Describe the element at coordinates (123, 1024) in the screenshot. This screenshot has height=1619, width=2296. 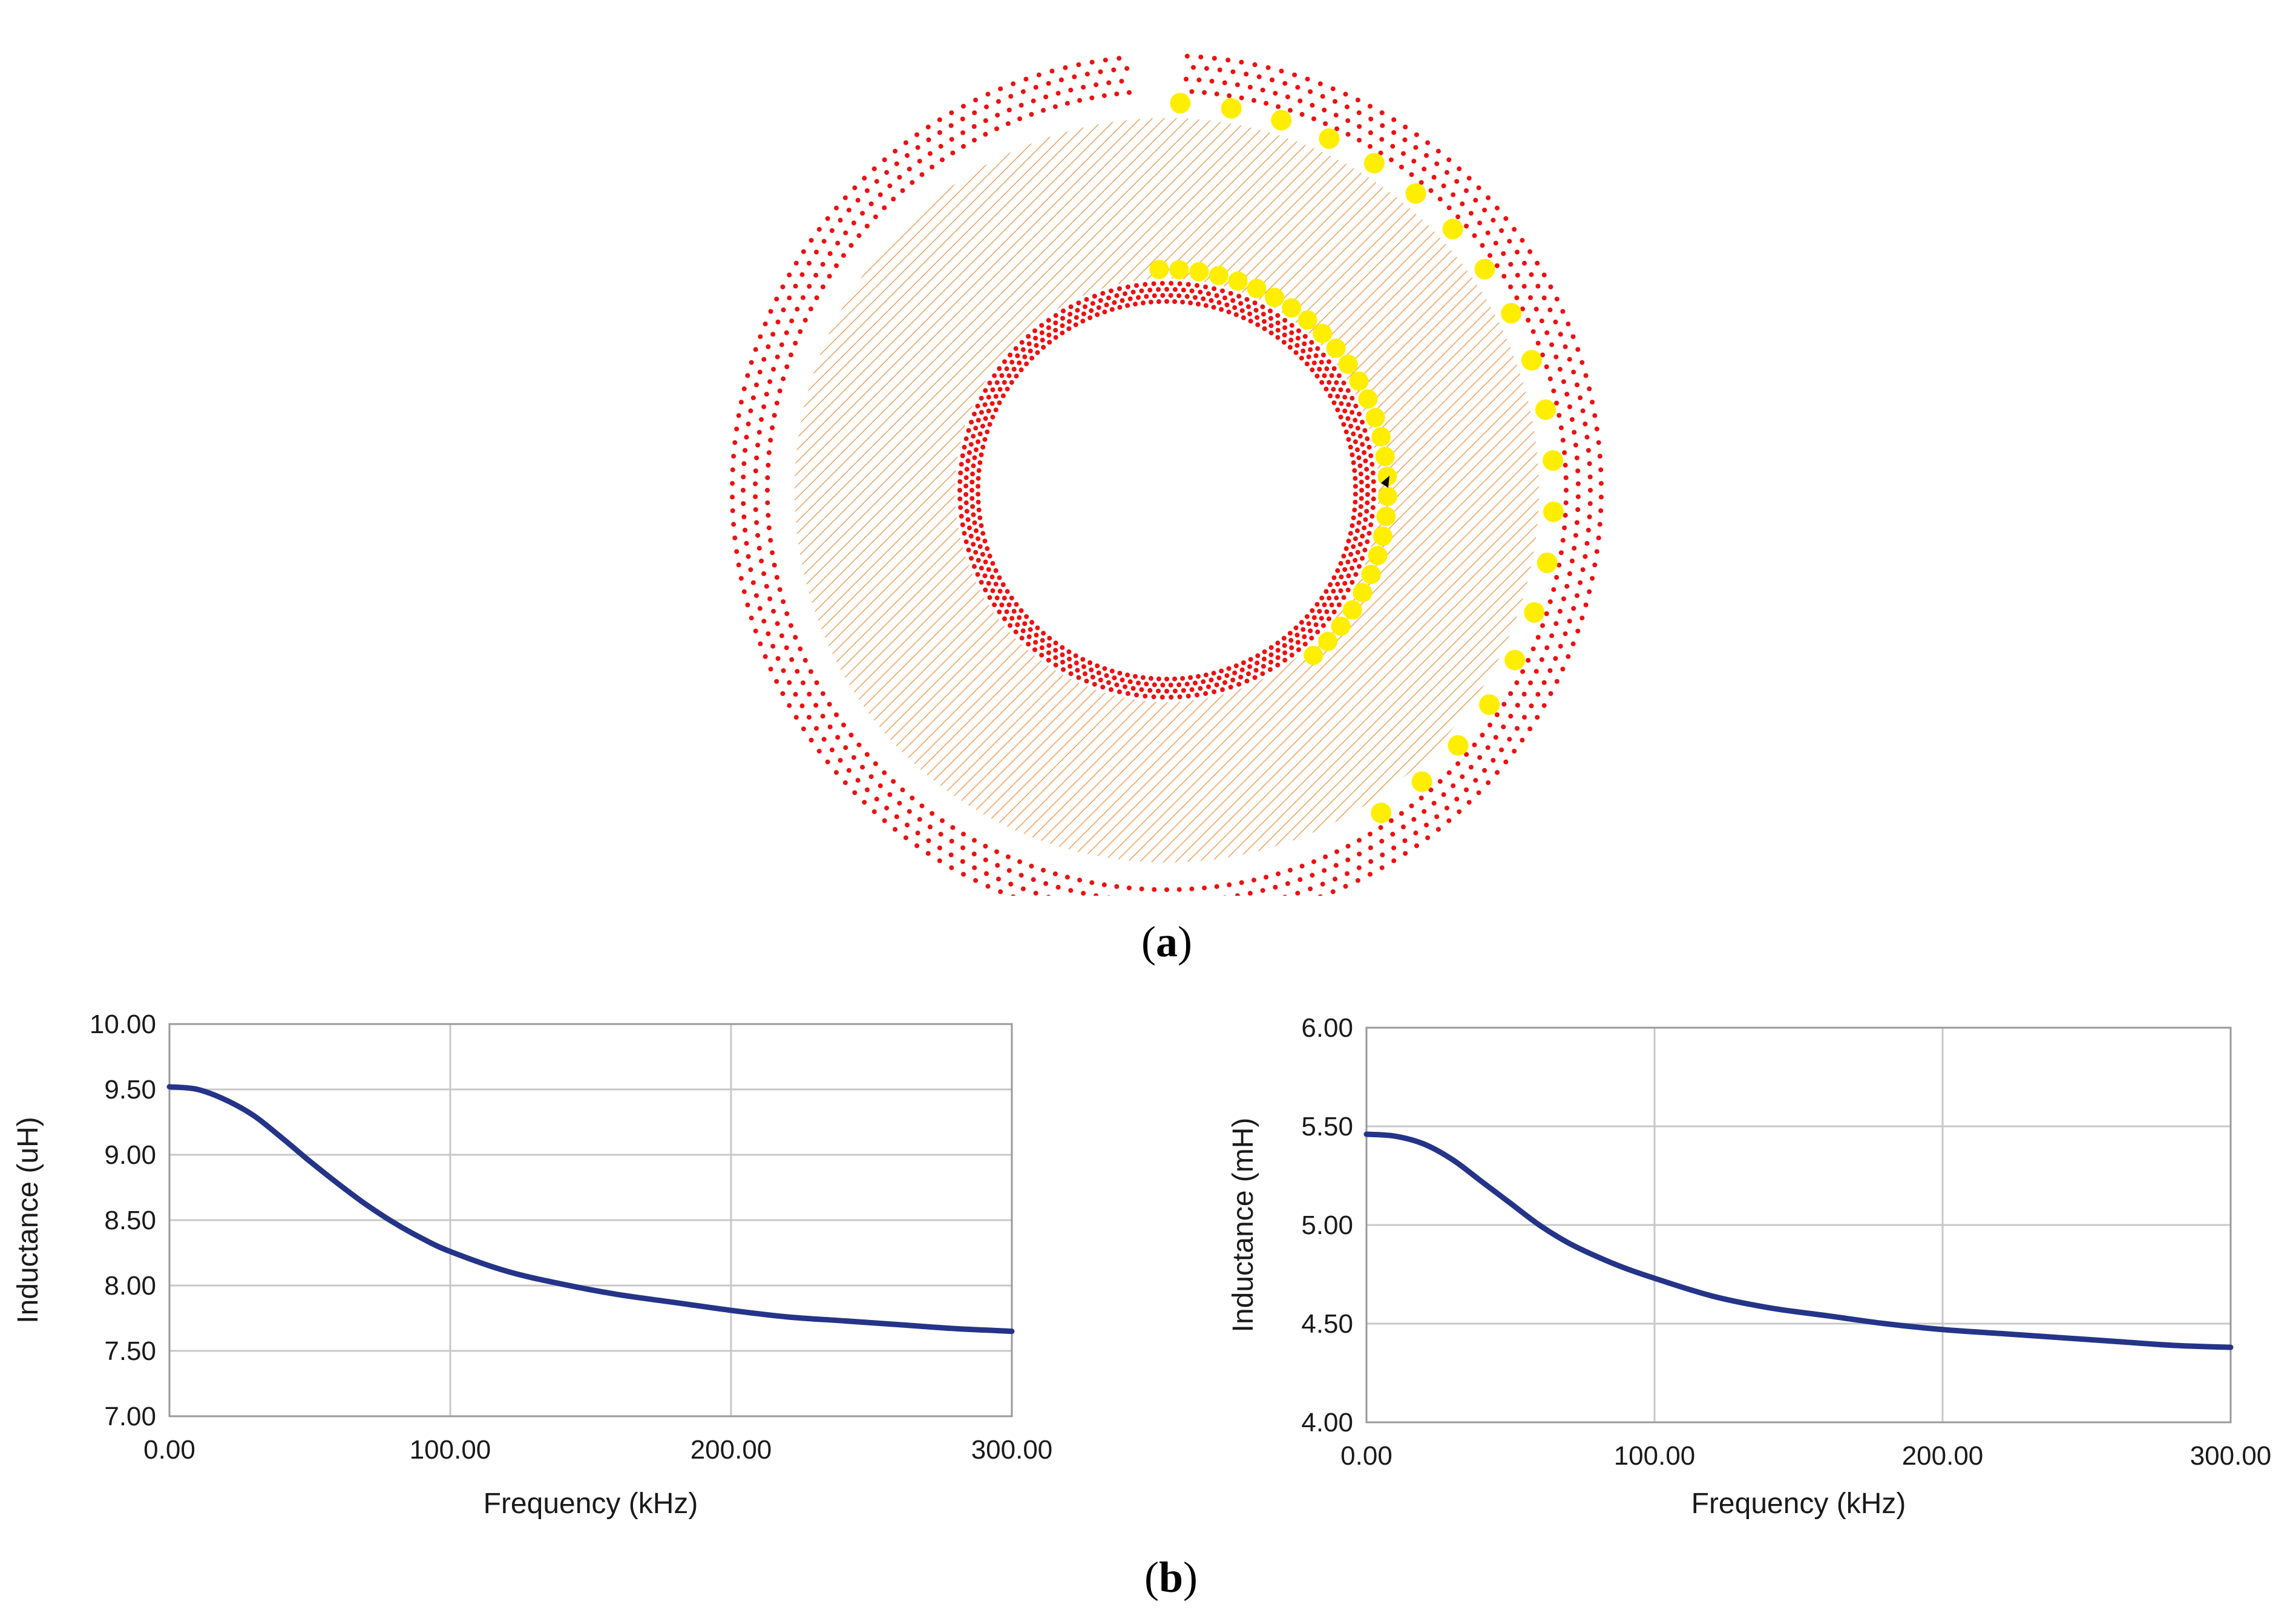
I see `y-tick-label: 10.00` at that location.